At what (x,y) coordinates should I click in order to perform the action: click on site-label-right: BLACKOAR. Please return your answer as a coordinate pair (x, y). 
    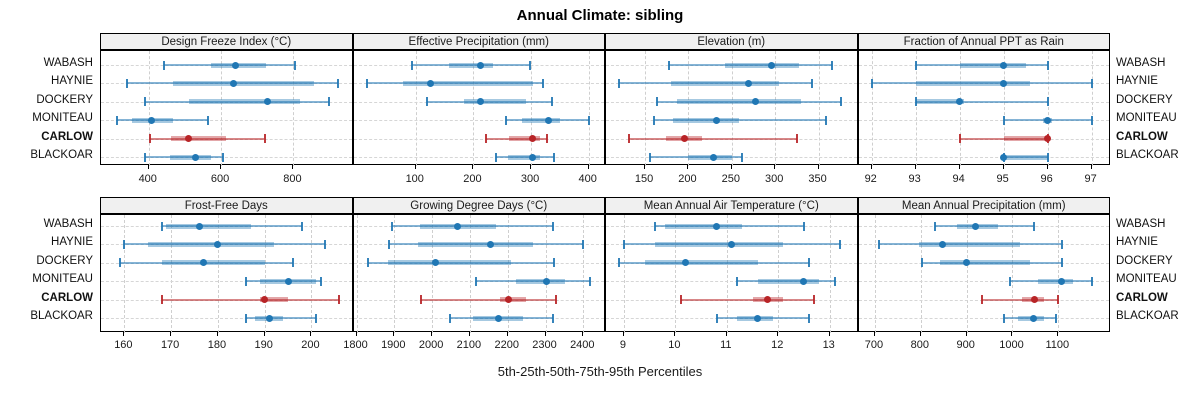
    Looking at the image, I should click on (1147, 316).